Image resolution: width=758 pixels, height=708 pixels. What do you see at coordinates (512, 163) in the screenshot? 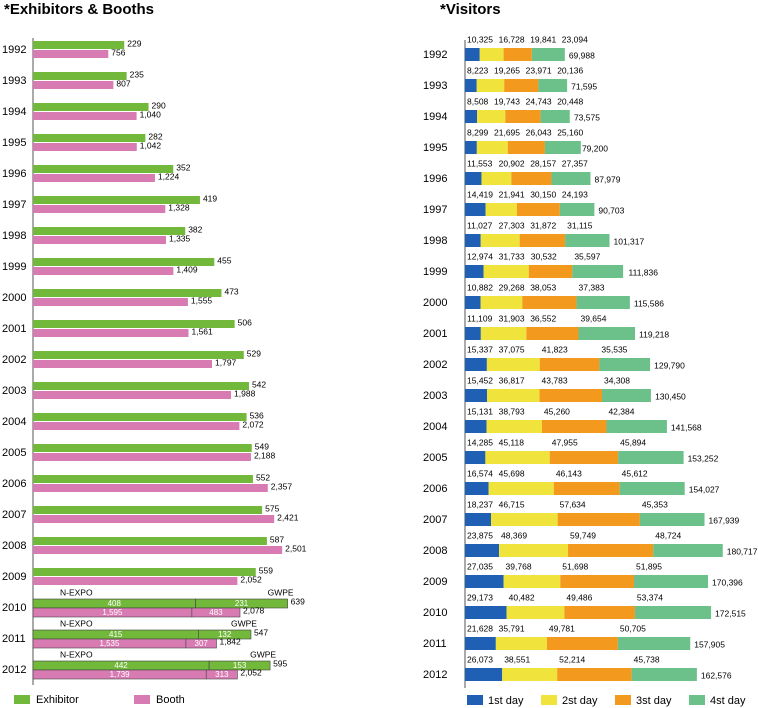
I see `data-label: 20,902` at bounding box center [512, 163].